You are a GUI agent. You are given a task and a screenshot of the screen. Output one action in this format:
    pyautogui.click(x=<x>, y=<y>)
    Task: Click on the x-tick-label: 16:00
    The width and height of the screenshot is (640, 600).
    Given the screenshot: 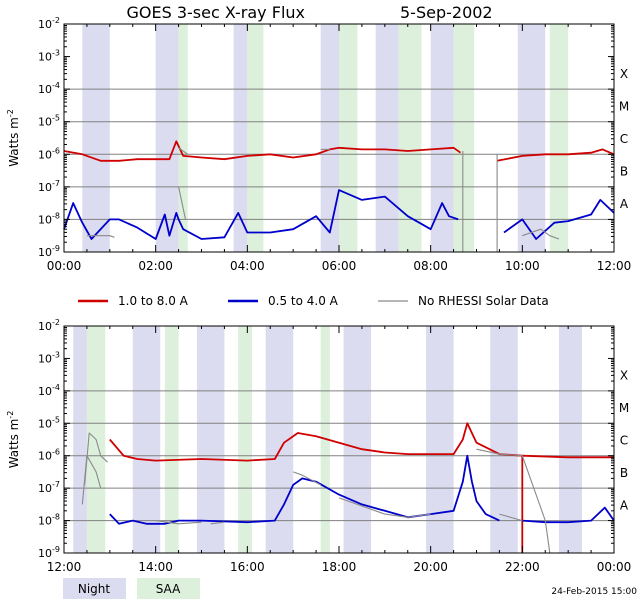 What is the action you would take?
    pyautogui.click(x=247, y=567)
    